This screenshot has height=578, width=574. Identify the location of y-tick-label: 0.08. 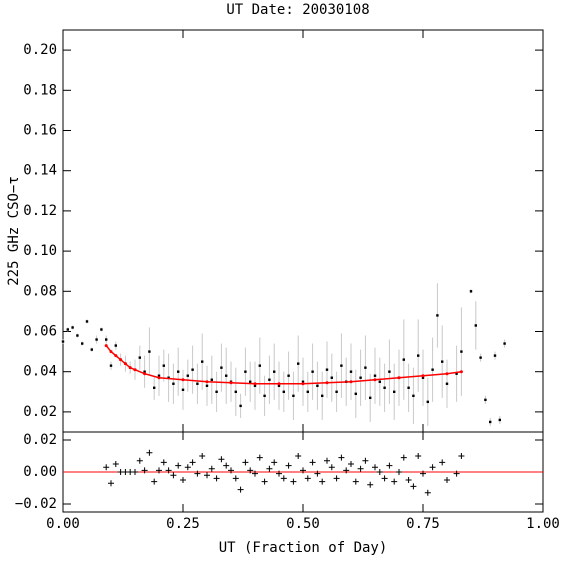
(40, 291).